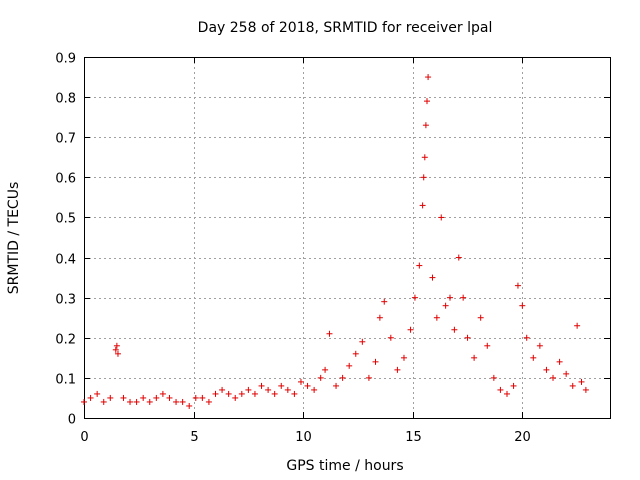 This screenshot has height=480, width=640. What do you see at coordinates (65, 300) in the screenshot?
I see `y-tick-label: 0.3` at bounding box center [65, 300].